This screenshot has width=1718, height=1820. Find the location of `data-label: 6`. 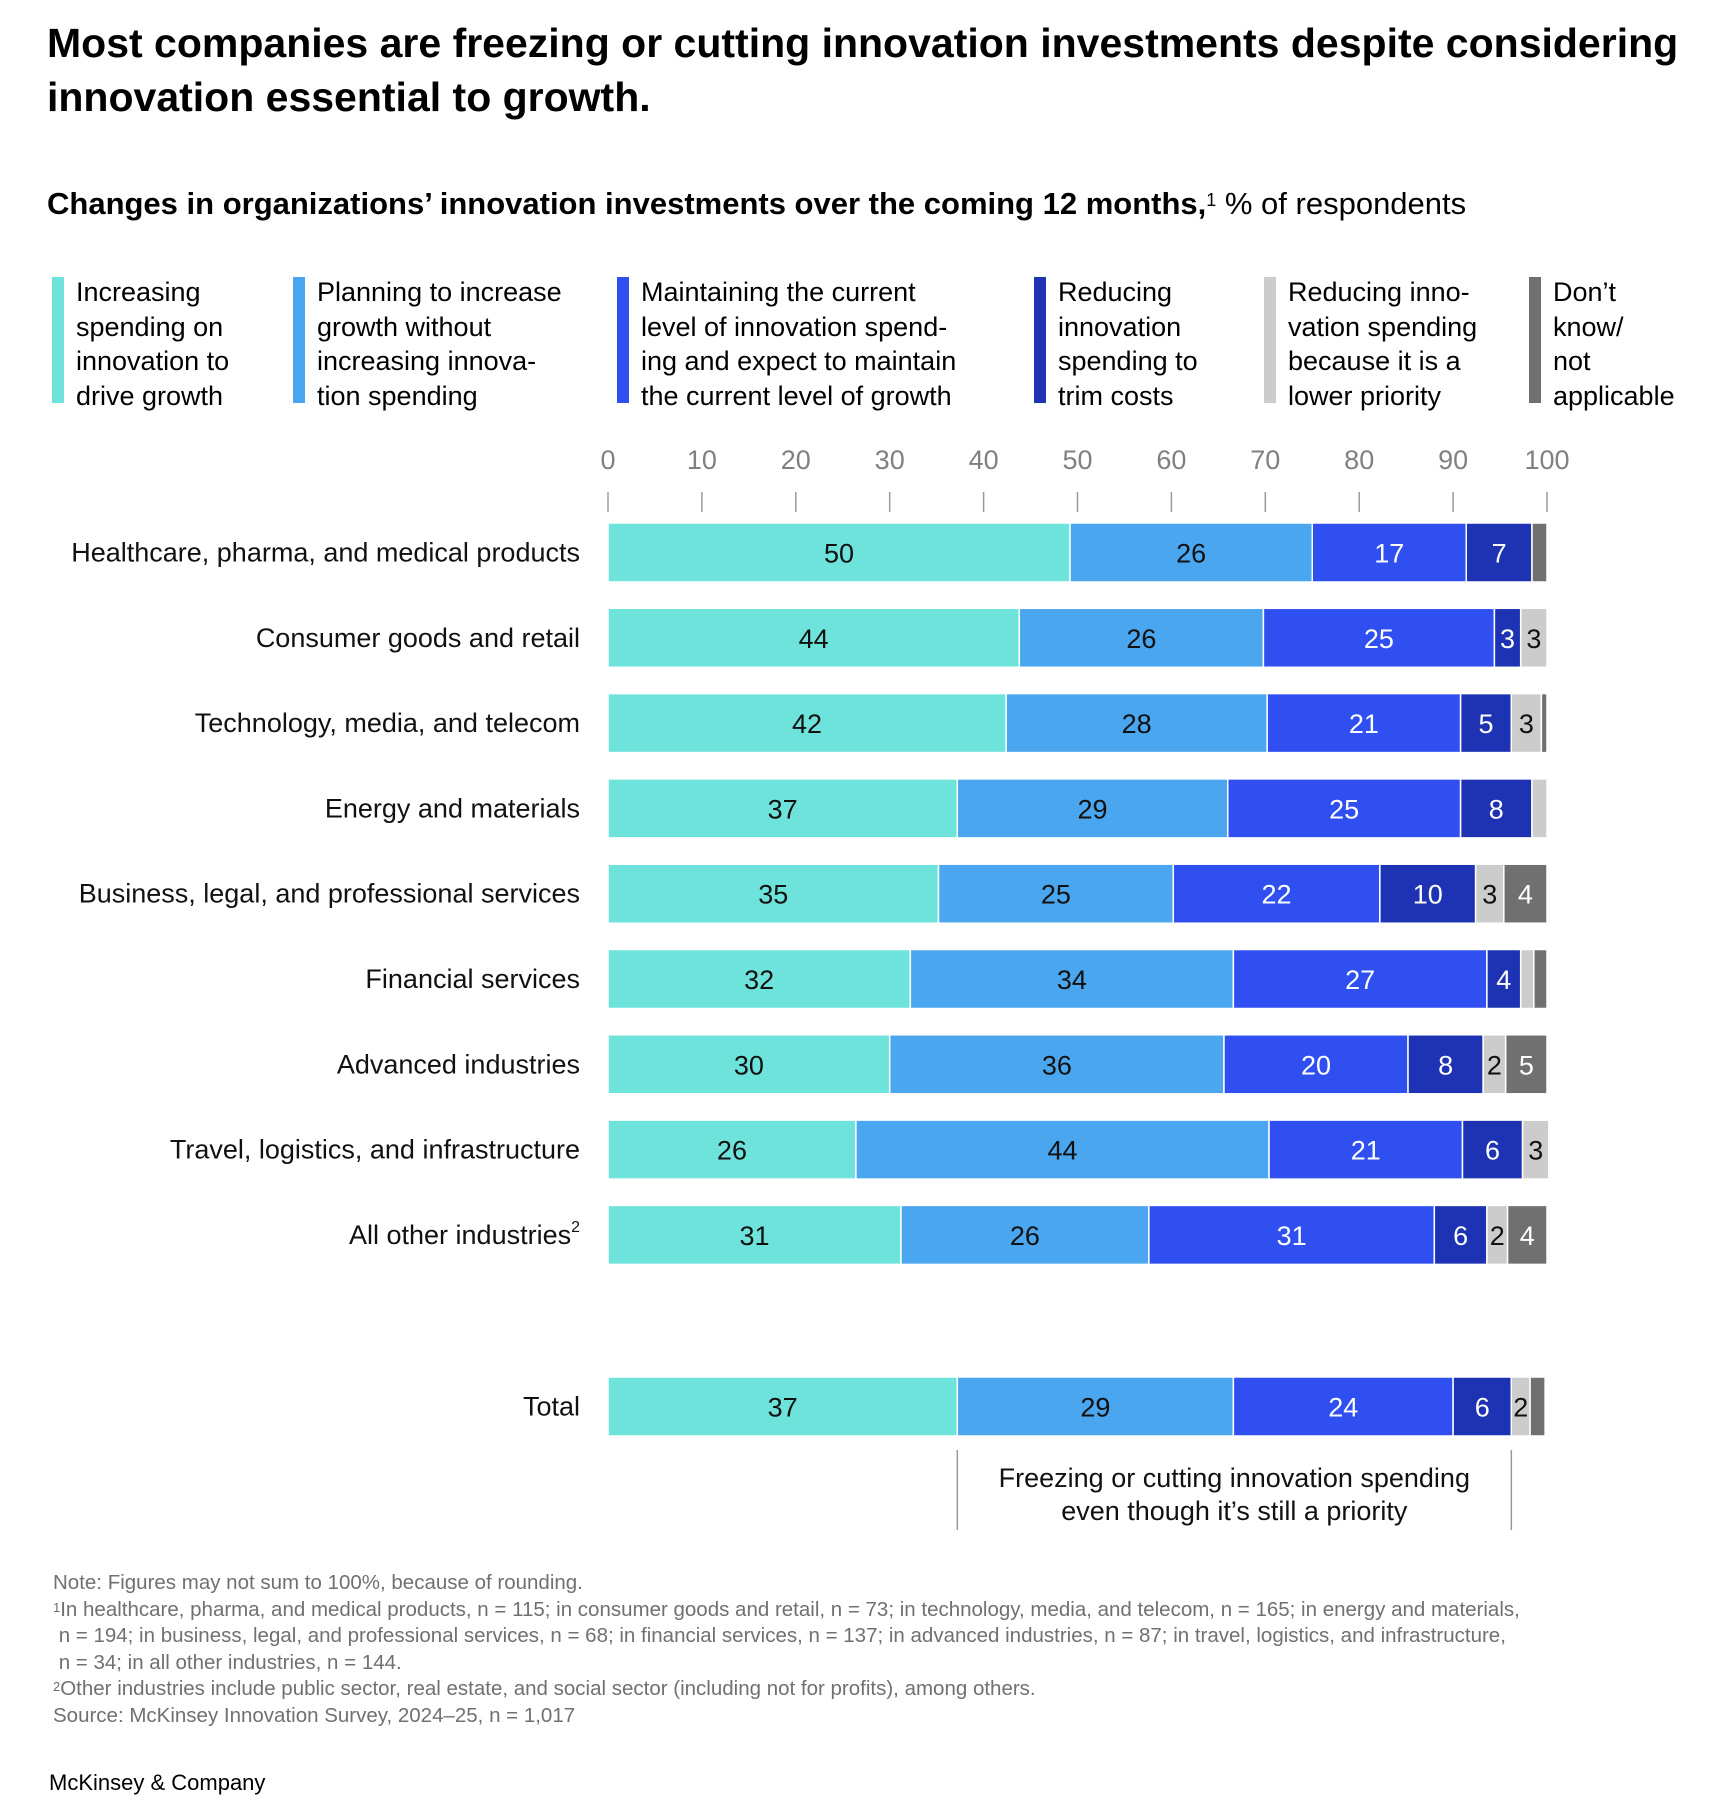

data-label: 6 is located at coordinates (1460, 1236).